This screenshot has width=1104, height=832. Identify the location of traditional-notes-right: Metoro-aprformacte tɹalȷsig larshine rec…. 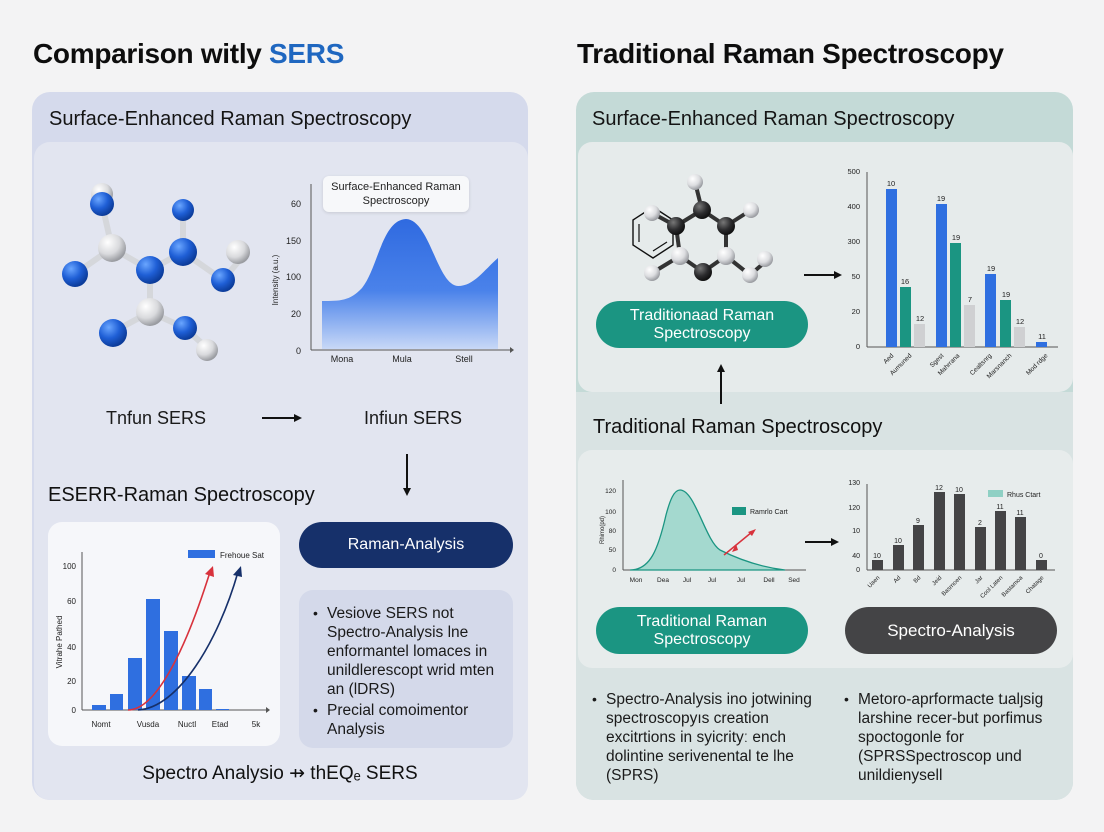
(951, 738).